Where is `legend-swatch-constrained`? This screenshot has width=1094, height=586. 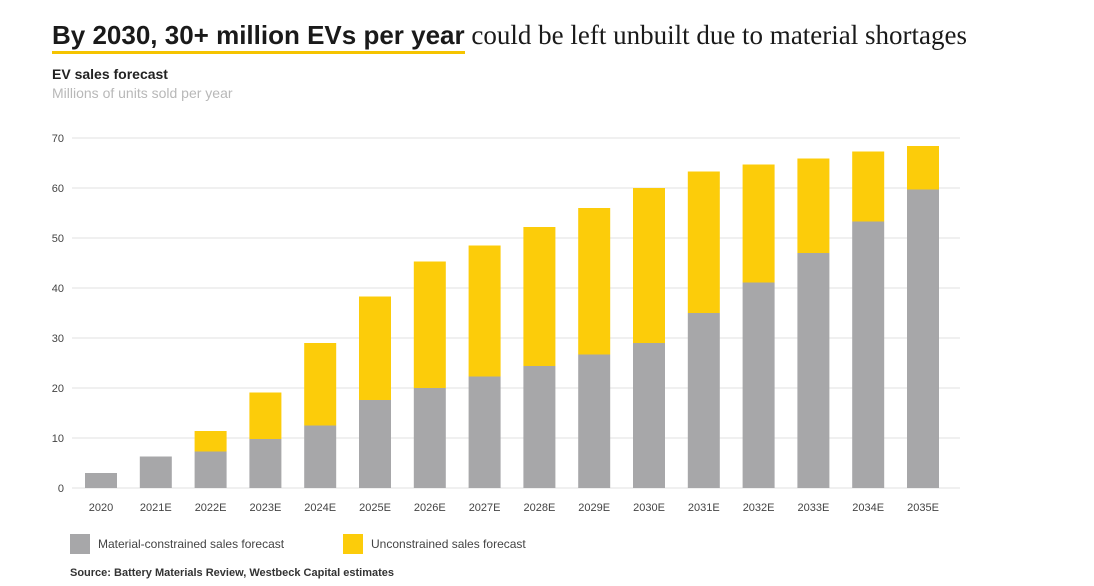 legend-swatch-constrained is located at coordinates (80, 544).